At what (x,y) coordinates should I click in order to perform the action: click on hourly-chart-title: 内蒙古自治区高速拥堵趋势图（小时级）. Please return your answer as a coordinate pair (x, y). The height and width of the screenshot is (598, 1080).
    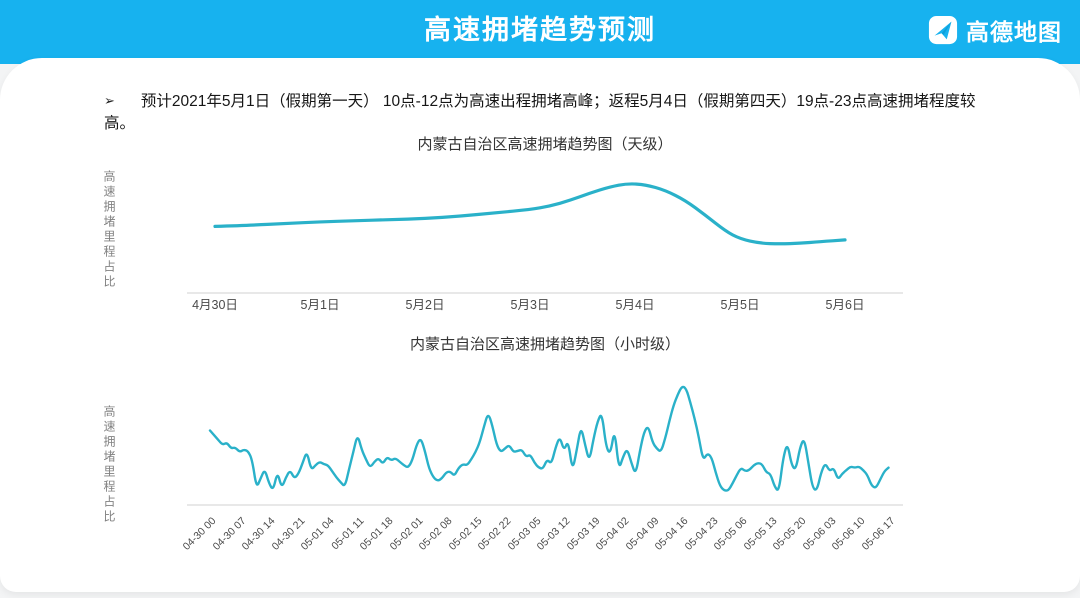
    Looking at the image, I should click on (544, 344).